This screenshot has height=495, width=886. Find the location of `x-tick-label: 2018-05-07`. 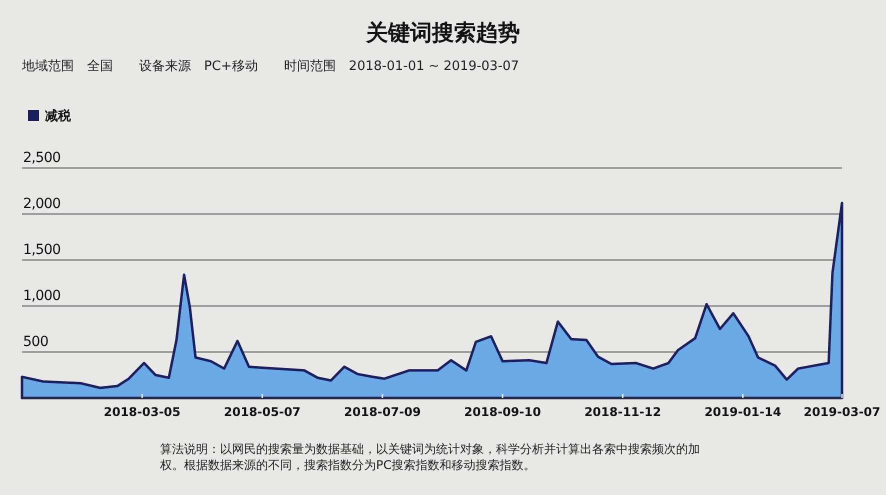

x-tick-label: 2018-05-07 is located at coordinates (262, 412).